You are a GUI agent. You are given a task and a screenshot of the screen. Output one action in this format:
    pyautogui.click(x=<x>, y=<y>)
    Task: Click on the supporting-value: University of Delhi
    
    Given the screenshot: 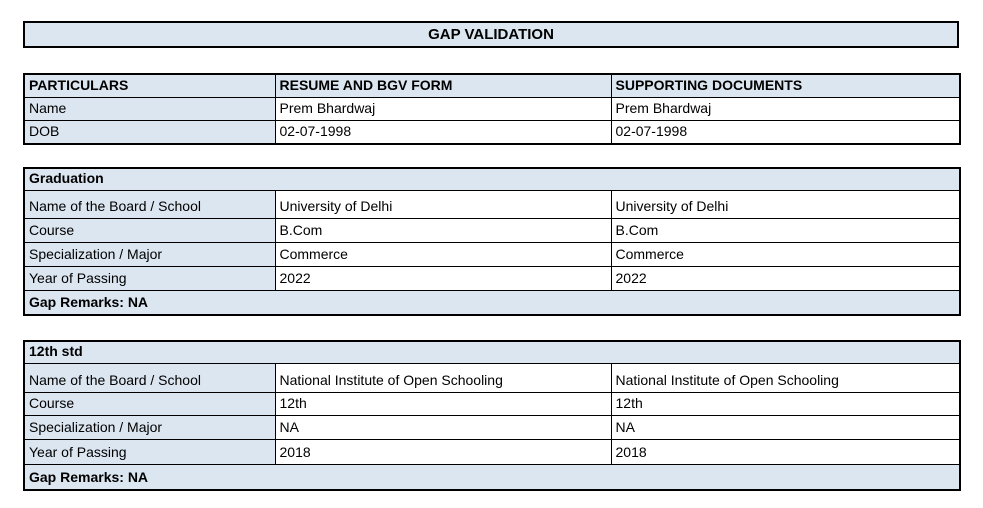 What is the action you would take?
    pyautogui.click(x=785, y=204)
    